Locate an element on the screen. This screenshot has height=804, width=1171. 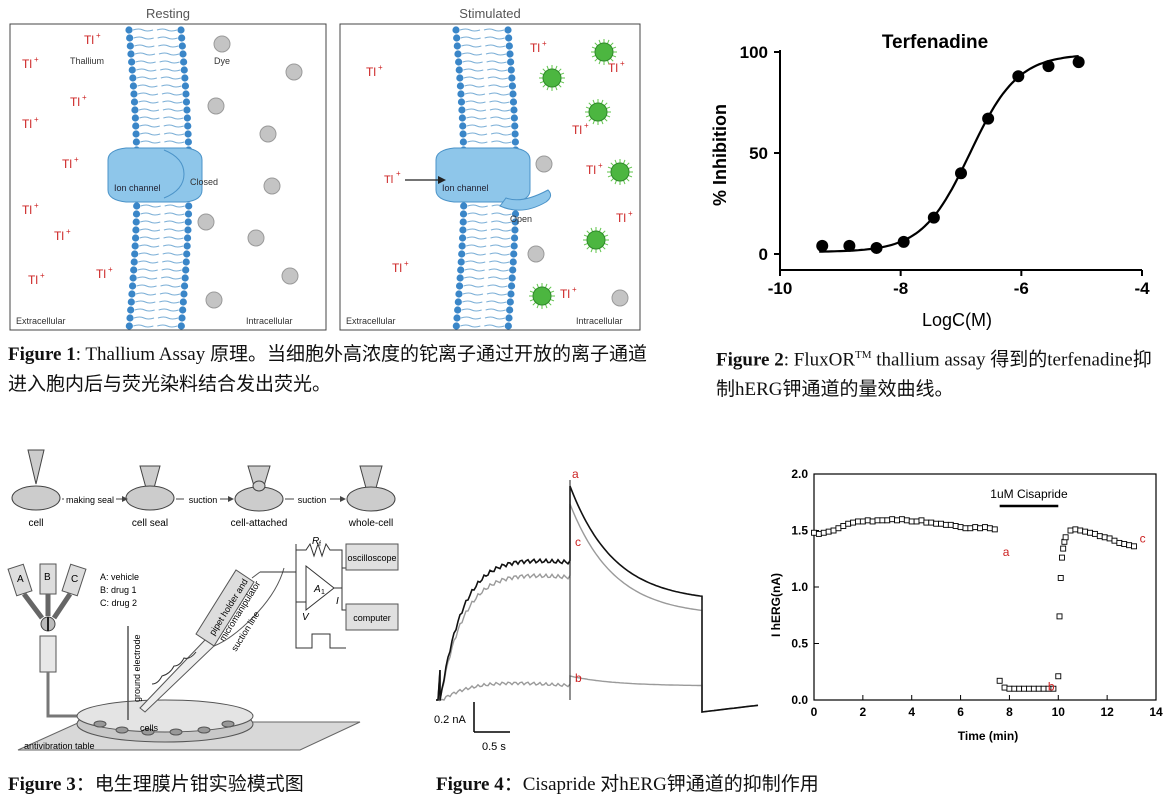
step-label-cell-attached: cell-attached is located at coordinates (259, 523).